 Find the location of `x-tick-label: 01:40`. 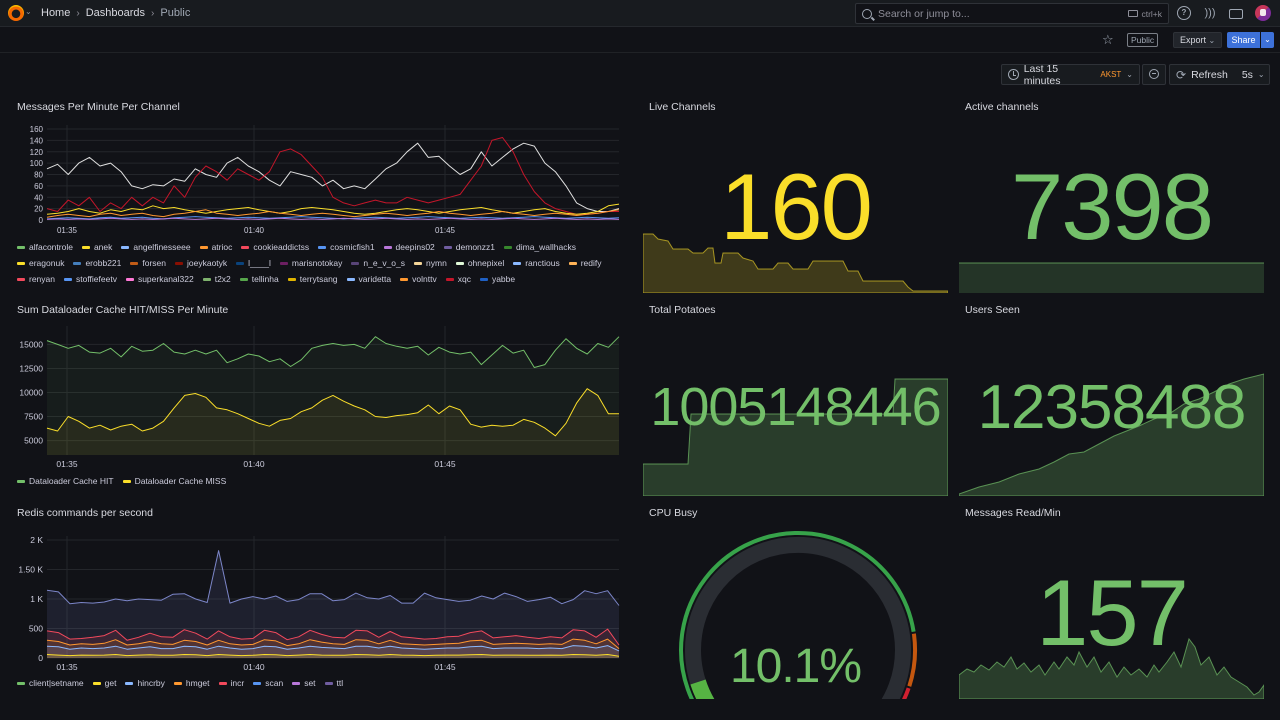

x-tick-label: 01:40 is located at coordinates (254, 230).